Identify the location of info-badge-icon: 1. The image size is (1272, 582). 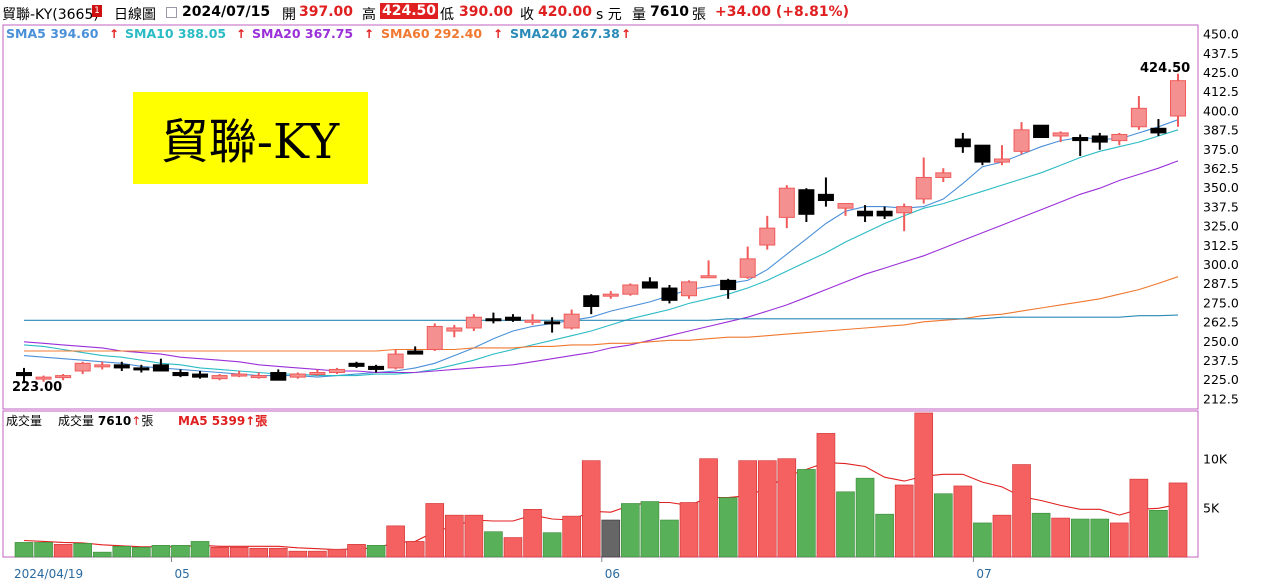
(97, 11).